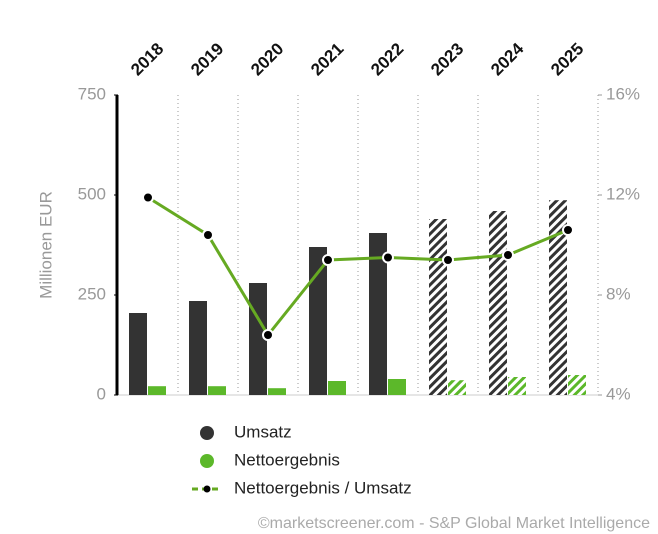 Image resolution: width=658 pixels, height=534 pixels. I want to click on x-tick-label: 2023, so click(447, 59).